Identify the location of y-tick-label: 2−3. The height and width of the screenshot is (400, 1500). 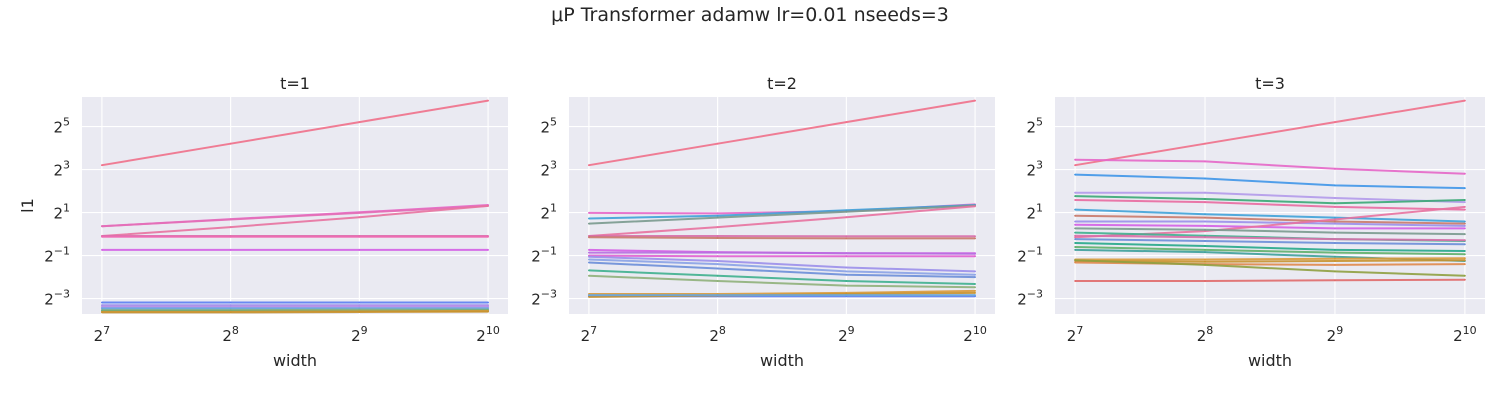
(544, 298).